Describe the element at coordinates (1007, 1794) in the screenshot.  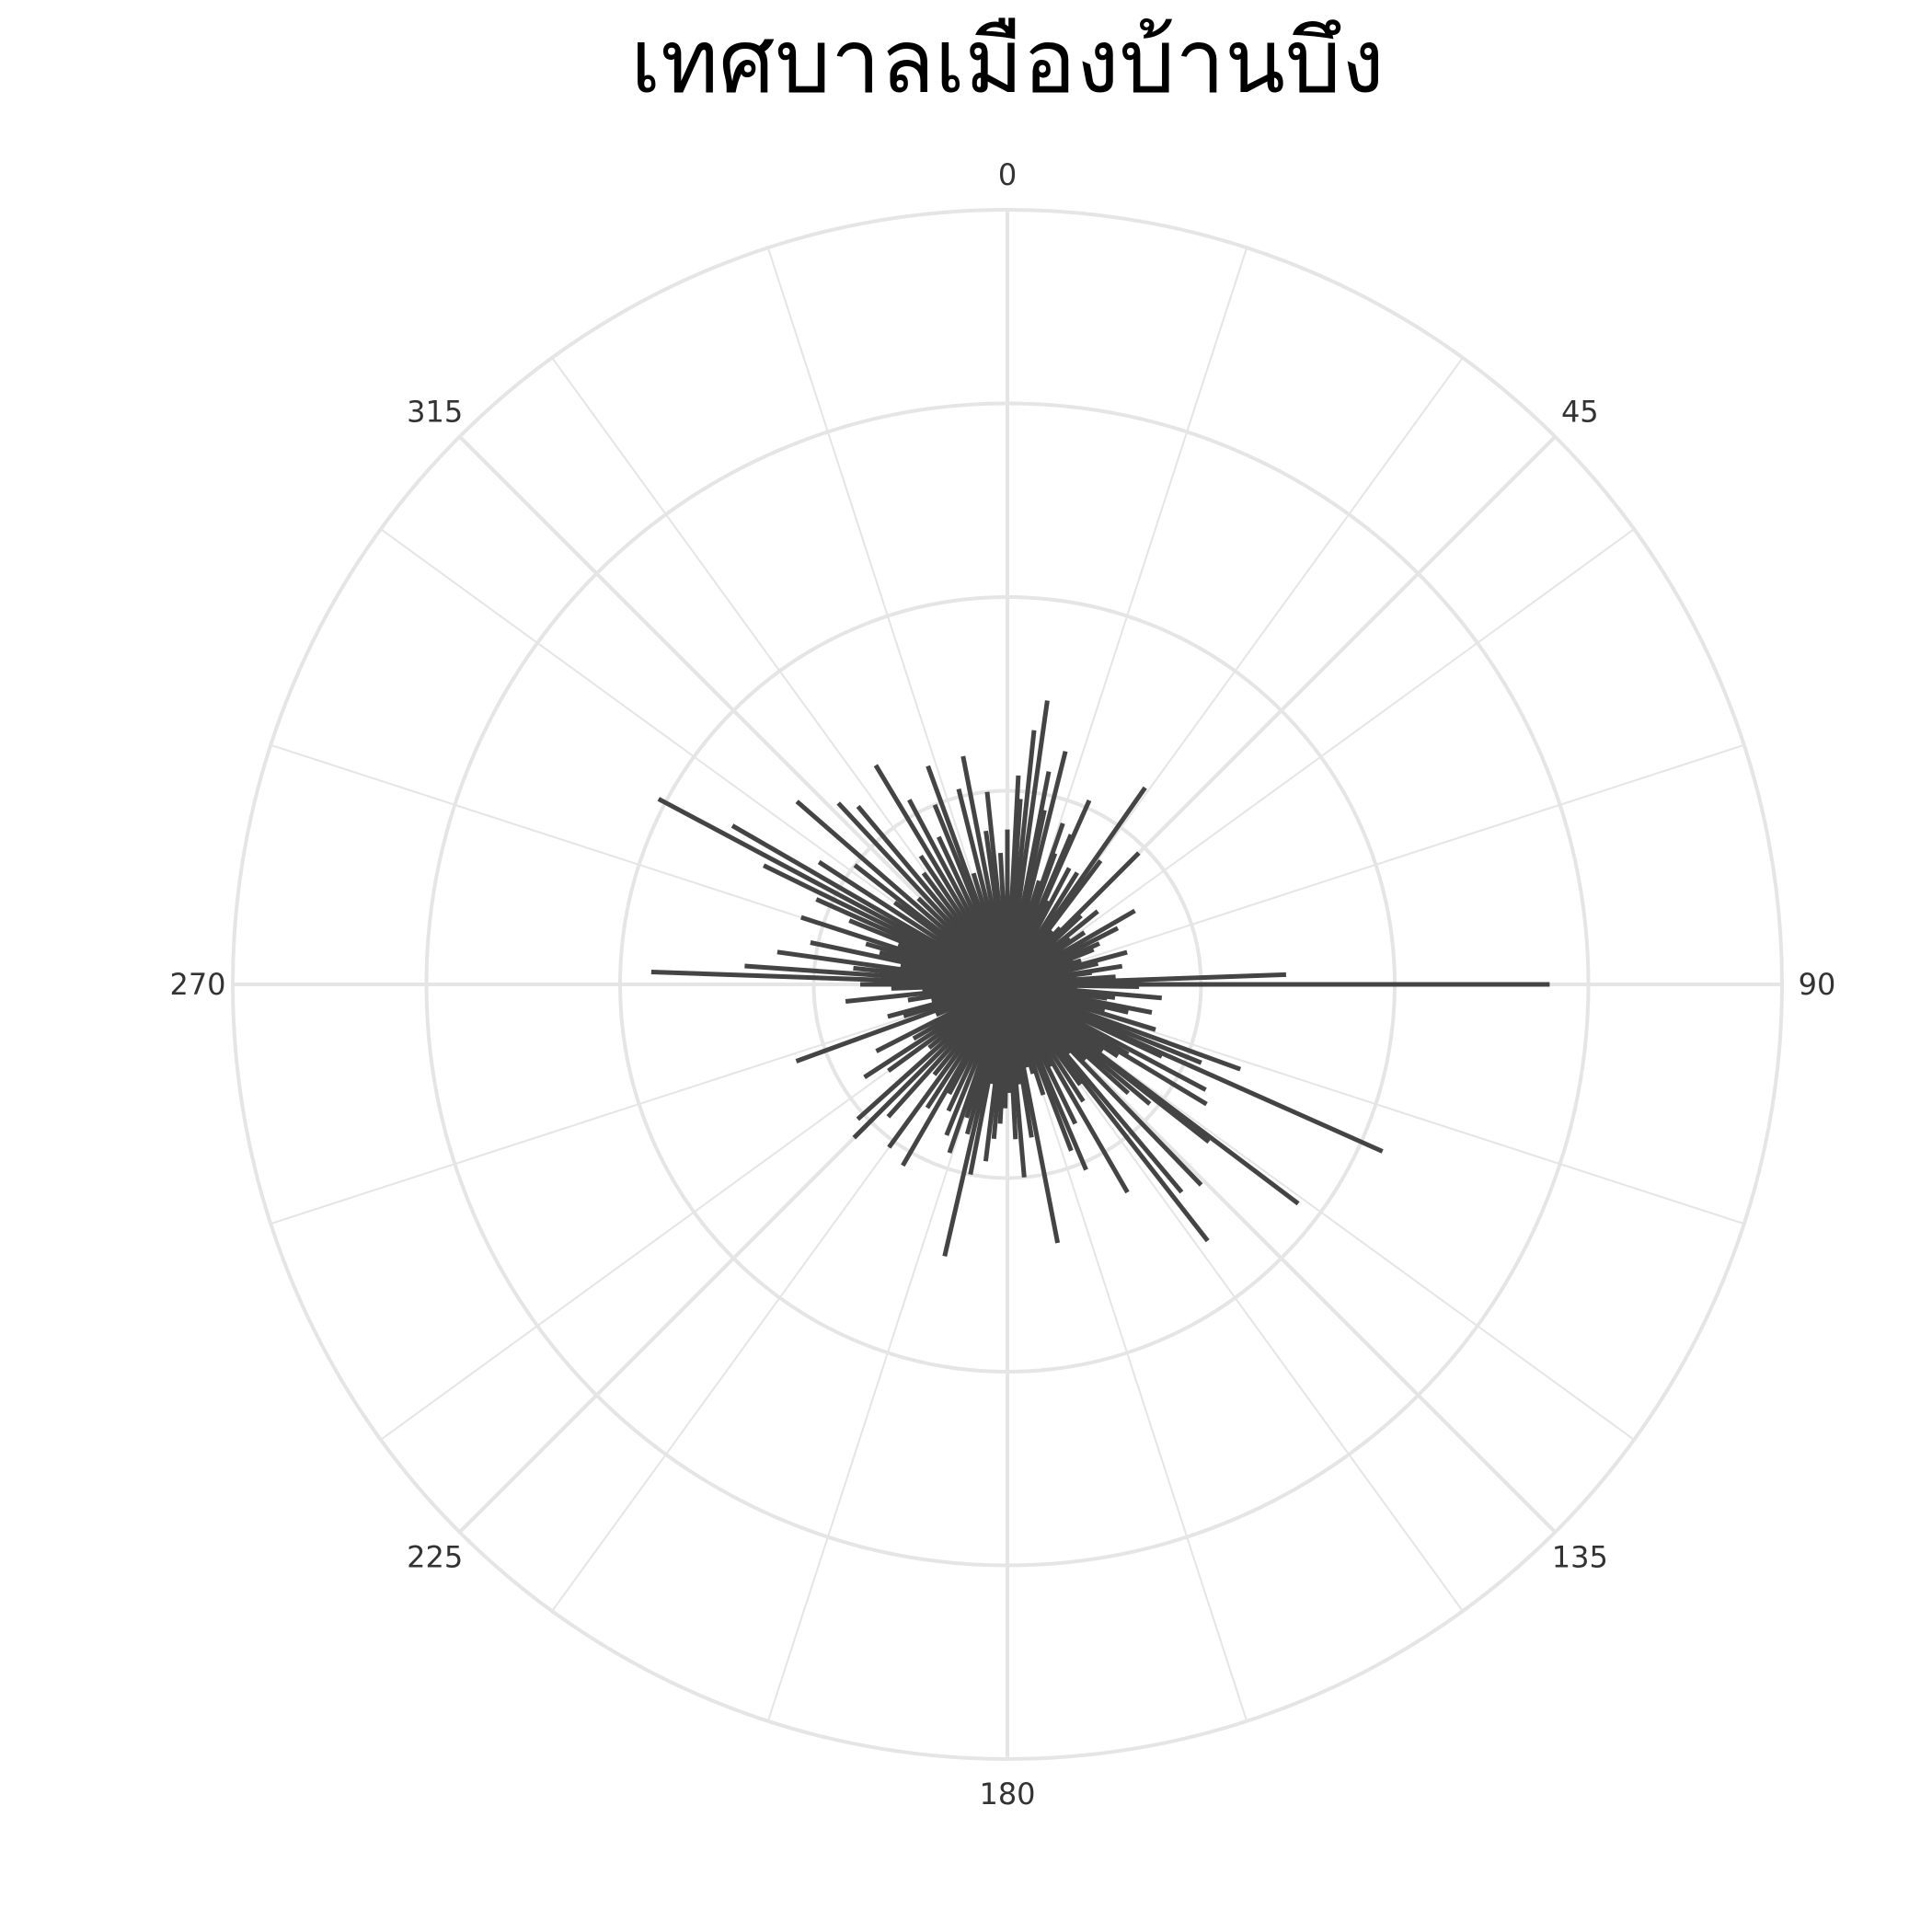
I see `angular-tick-label: 180` at that location.